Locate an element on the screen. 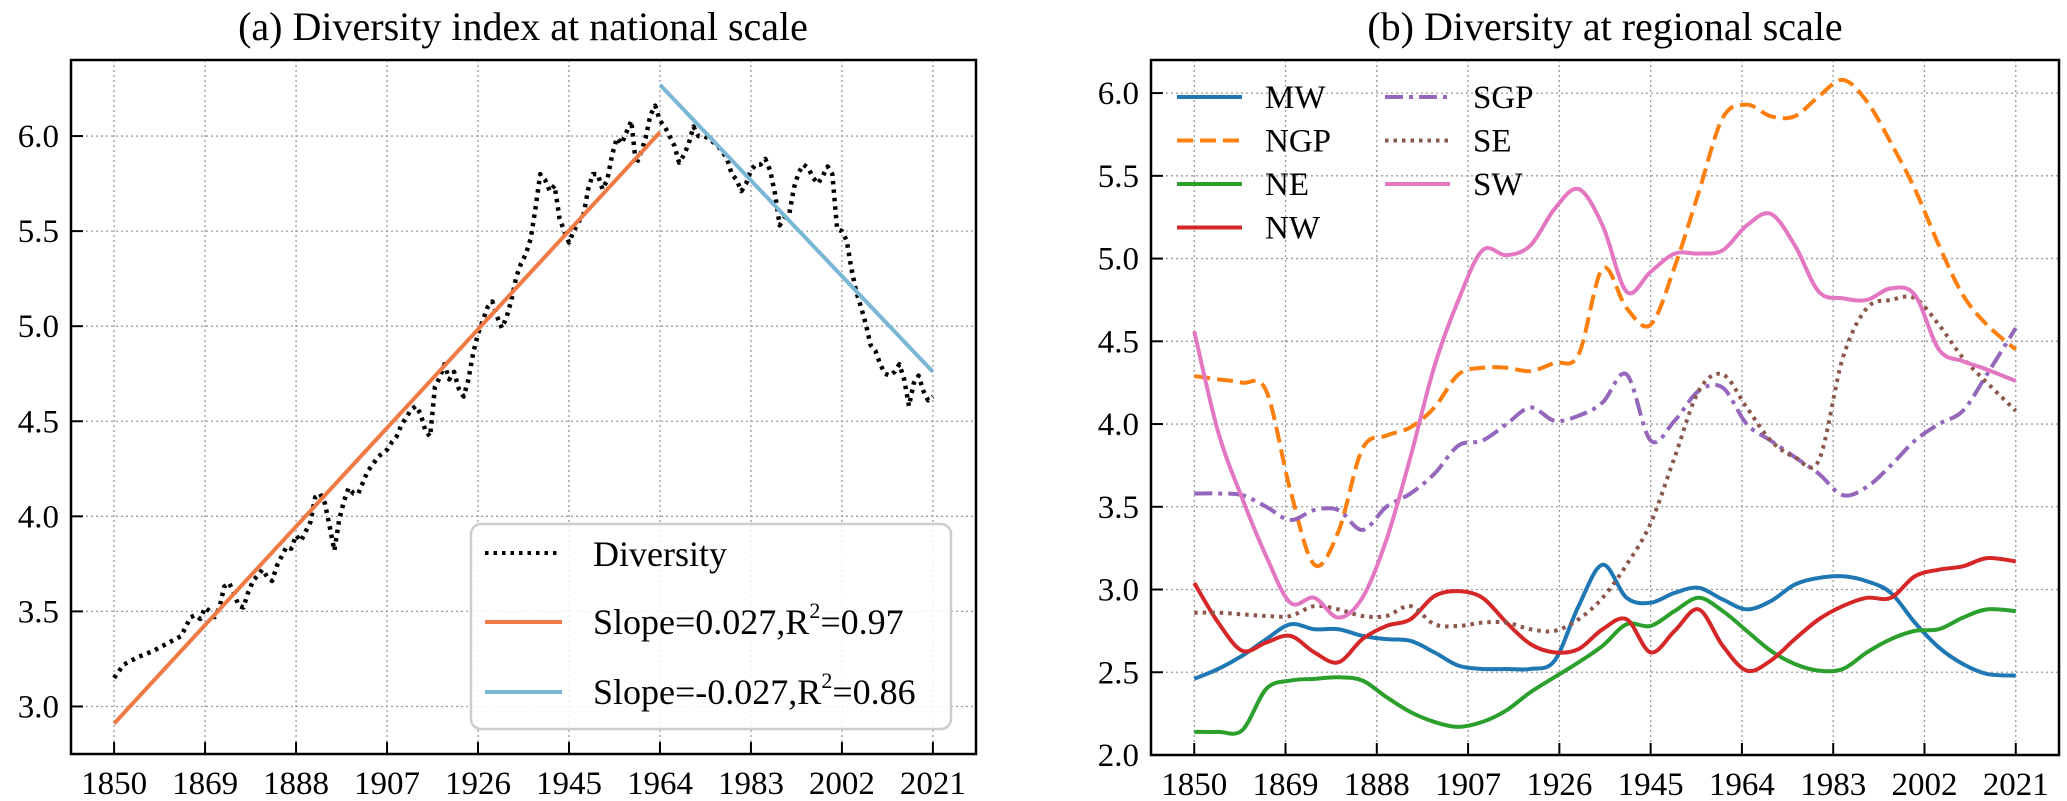 This screenshot has width=2067, height=801. series-mw is located at coordinates (1604, 621).